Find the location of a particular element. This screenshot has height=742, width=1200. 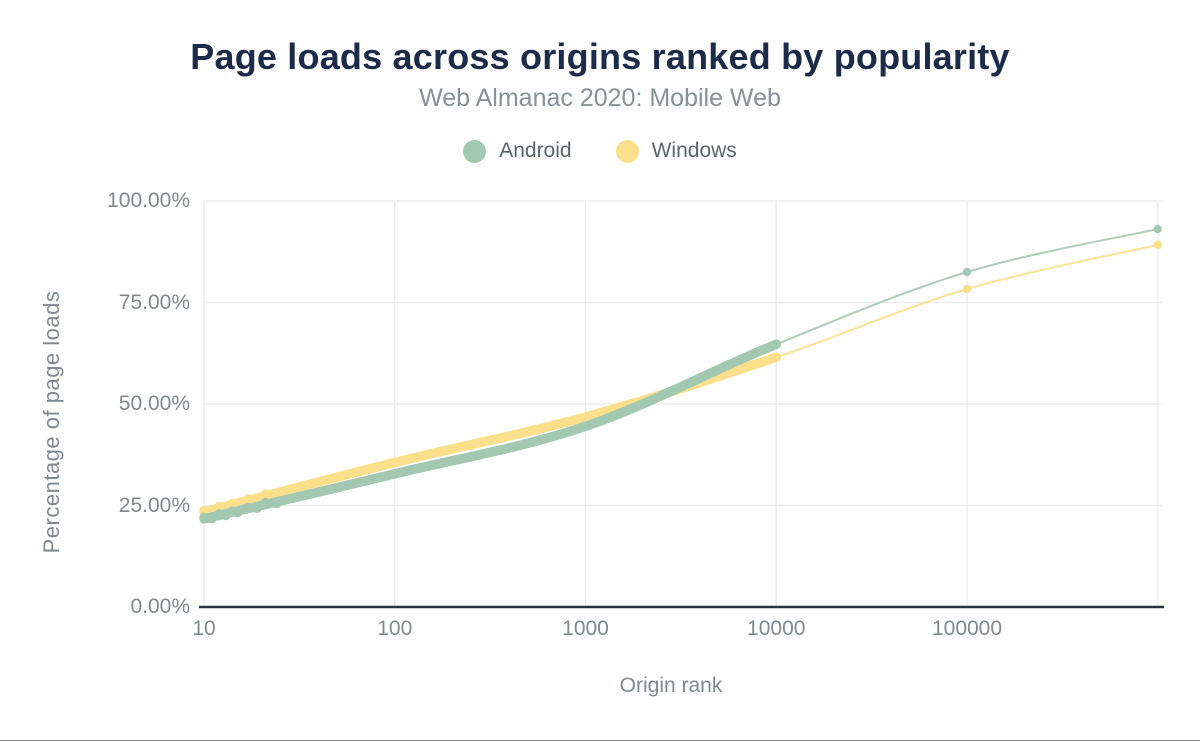

legend: Android Windows is located at coordinates (600, 151).